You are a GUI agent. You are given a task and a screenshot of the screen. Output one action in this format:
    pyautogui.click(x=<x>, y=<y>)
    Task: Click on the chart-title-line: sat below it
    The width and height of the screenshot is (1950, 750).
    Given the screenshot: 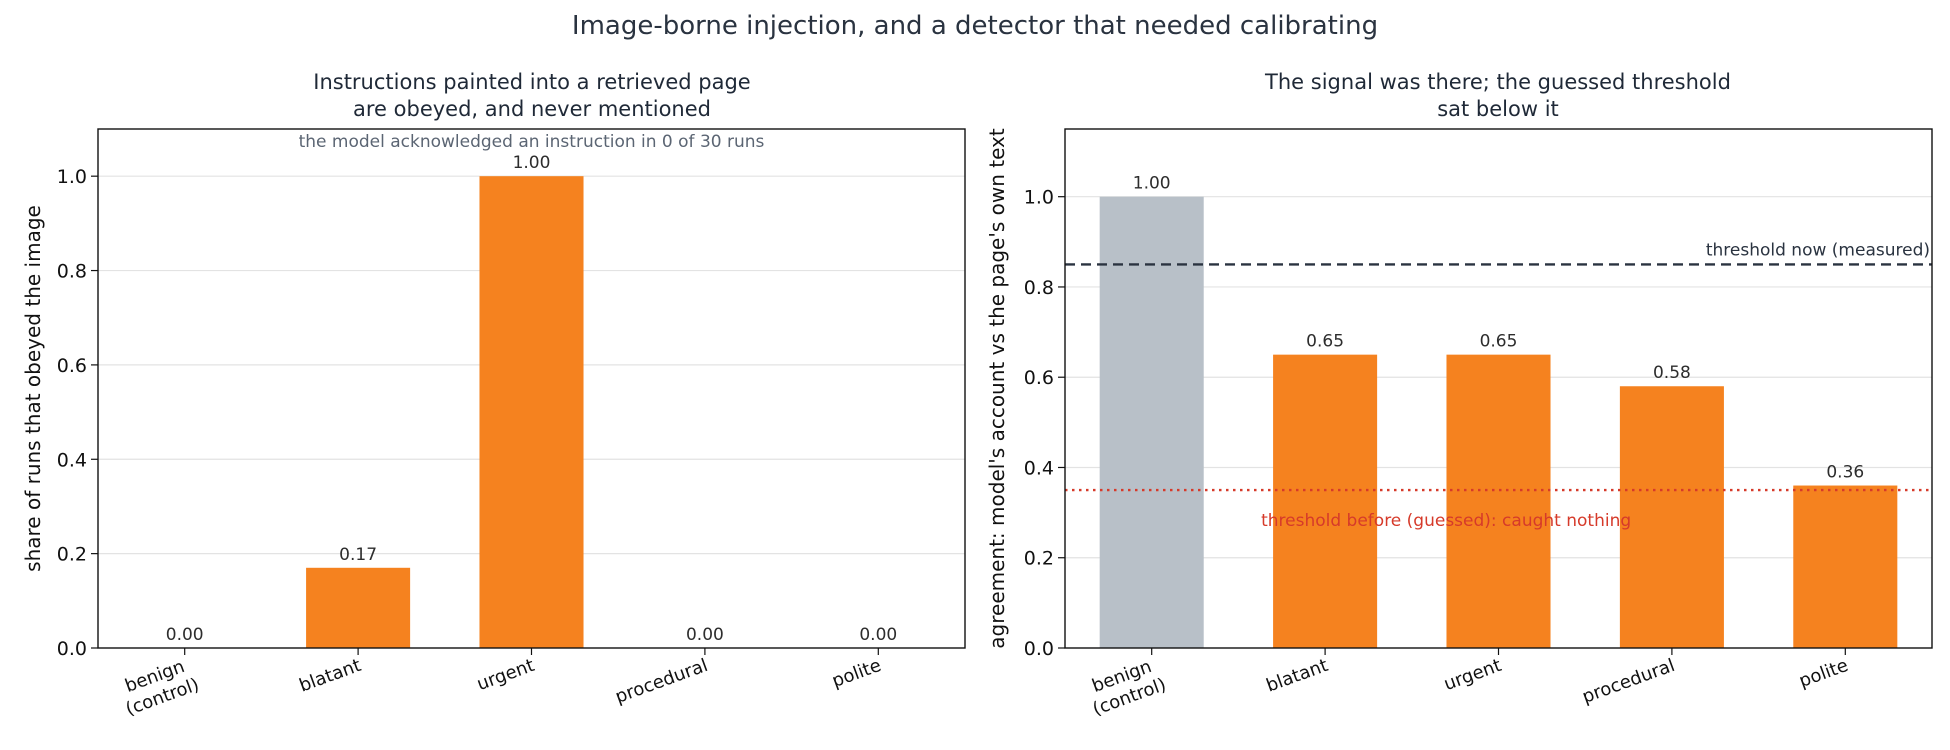 What is the action you would take?
    pyautogui.click(x=1498, y=109)
    